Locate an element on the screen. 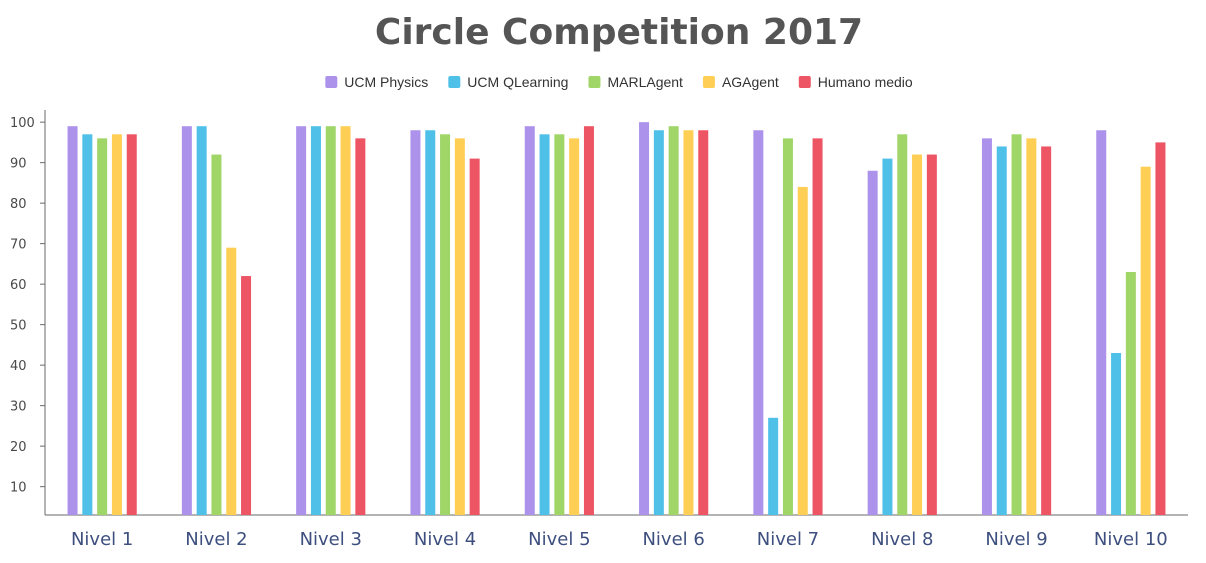 This screenshot has height=563, width=1206. x-tick-label: Nivel 3 is located at coordinates (331, 539).